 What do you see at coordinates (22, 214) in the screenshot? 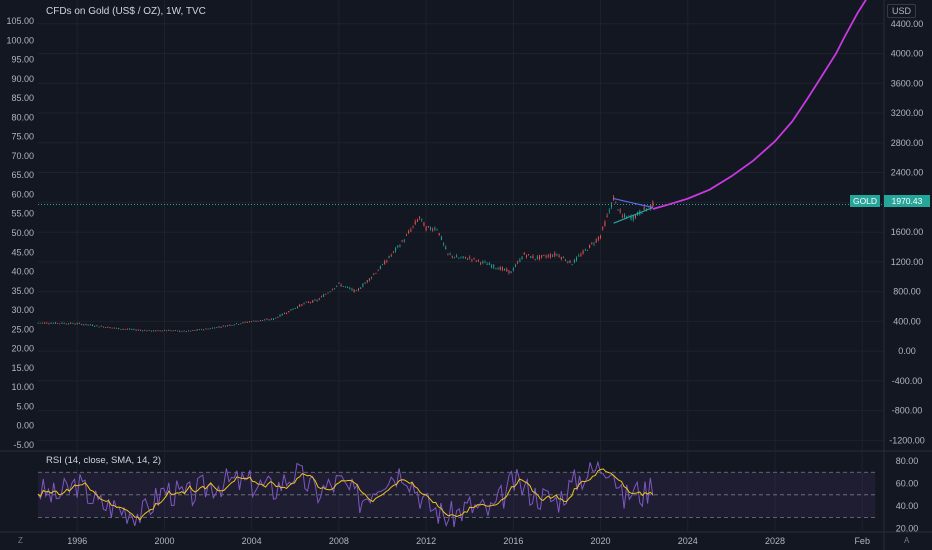
I see `left-axis-tick-label: 55.00` at bounding box center [22, 214].